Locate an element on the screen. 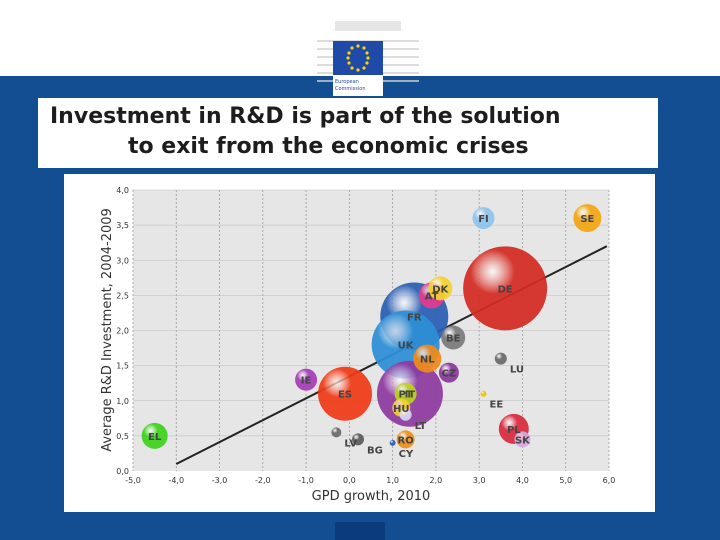 The width and height of the screenshot is (720, 540). bubble-se is located at coordinates (587, 218).